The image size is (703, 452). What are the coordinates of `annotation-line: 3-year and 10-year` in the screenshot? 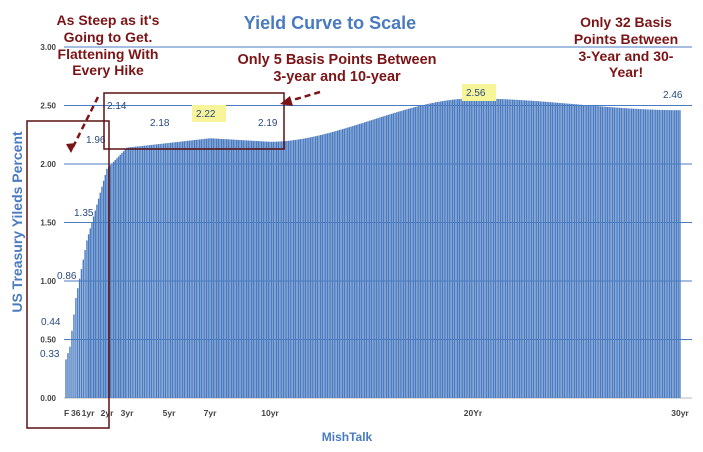 It's located at (337, 77).